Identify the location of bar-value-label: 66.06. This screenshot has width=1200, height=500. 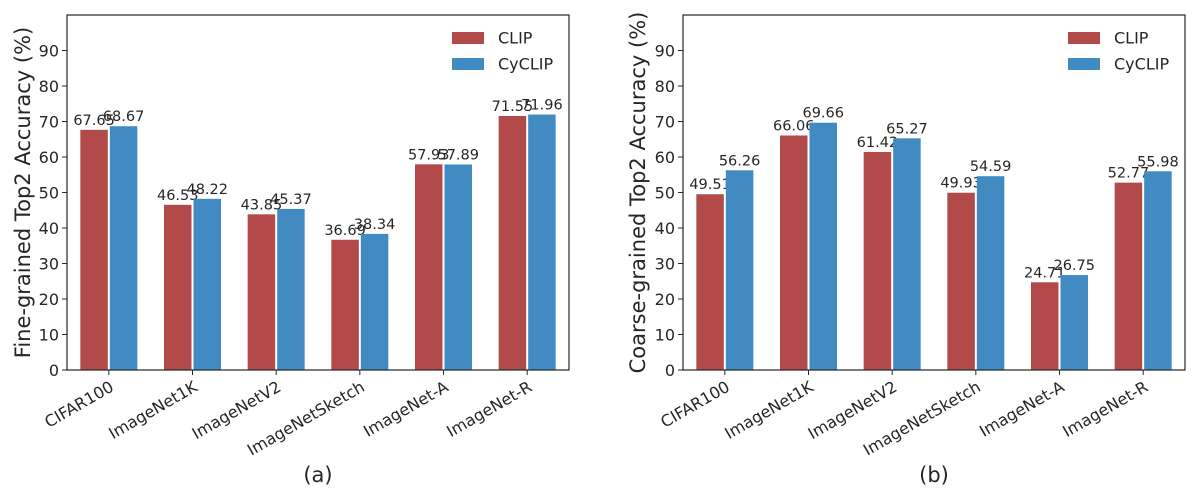
(794, 126).